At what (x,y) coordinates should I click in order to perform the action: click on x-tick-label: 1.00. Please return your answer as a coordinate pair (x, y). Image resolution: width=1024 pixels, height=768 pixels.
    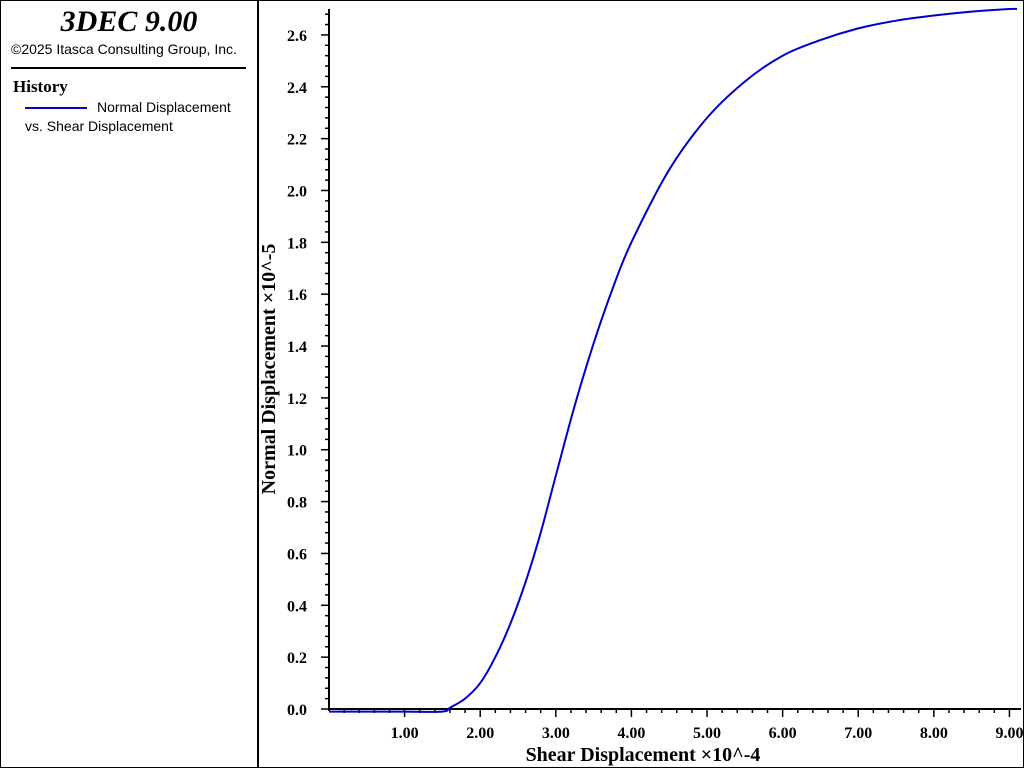
    Looking at the image, I should click on (405, 733).